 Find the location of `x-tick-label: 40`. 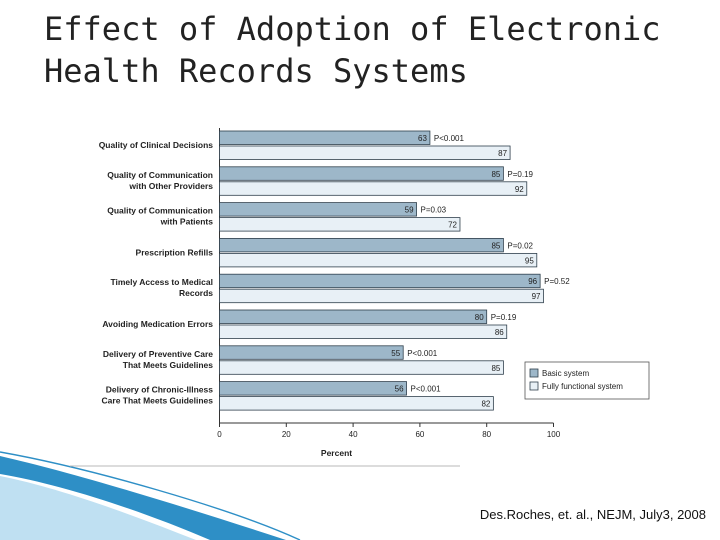

x-tick-label: 40 is located at coordinates (353, 434).